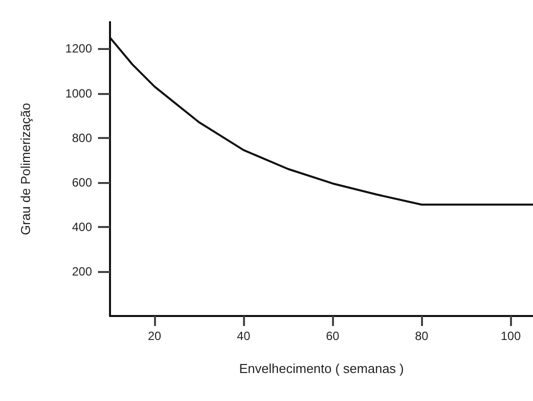  Describe the element at coordinates (321, 368) in the screenshot. I see `x-axis-title: Envelhecimento ( semanas )` at that location.